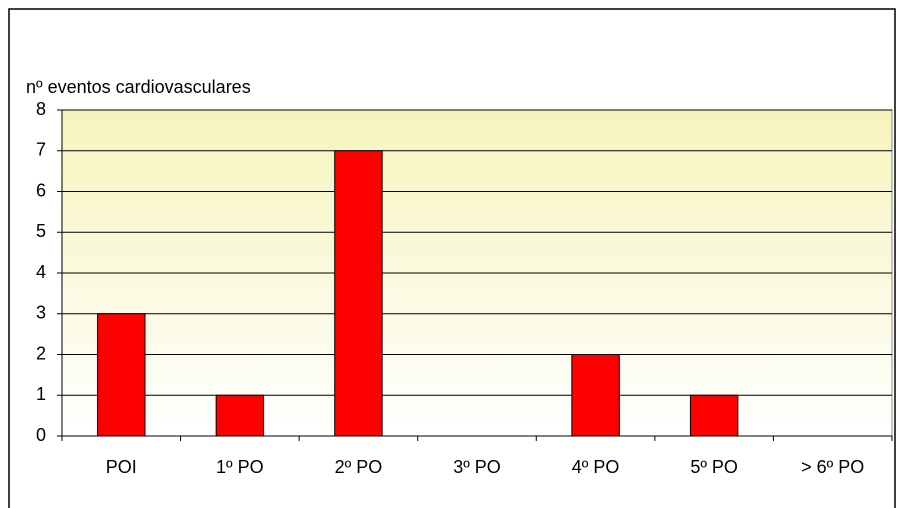 The width and height of the screenshot is (898, 508). I want to click on y-tick-label: 0, so click(41, 435).